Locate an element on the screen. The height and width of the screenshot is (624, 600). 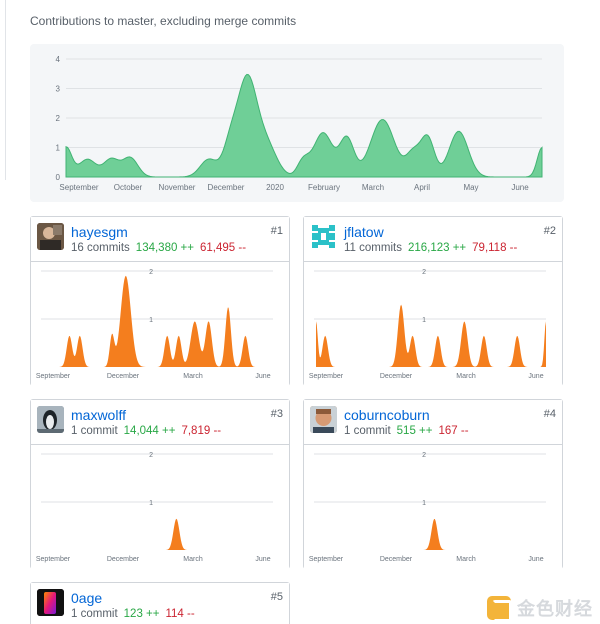
y-tick-label: 4 is located at coordinates (58, 59).